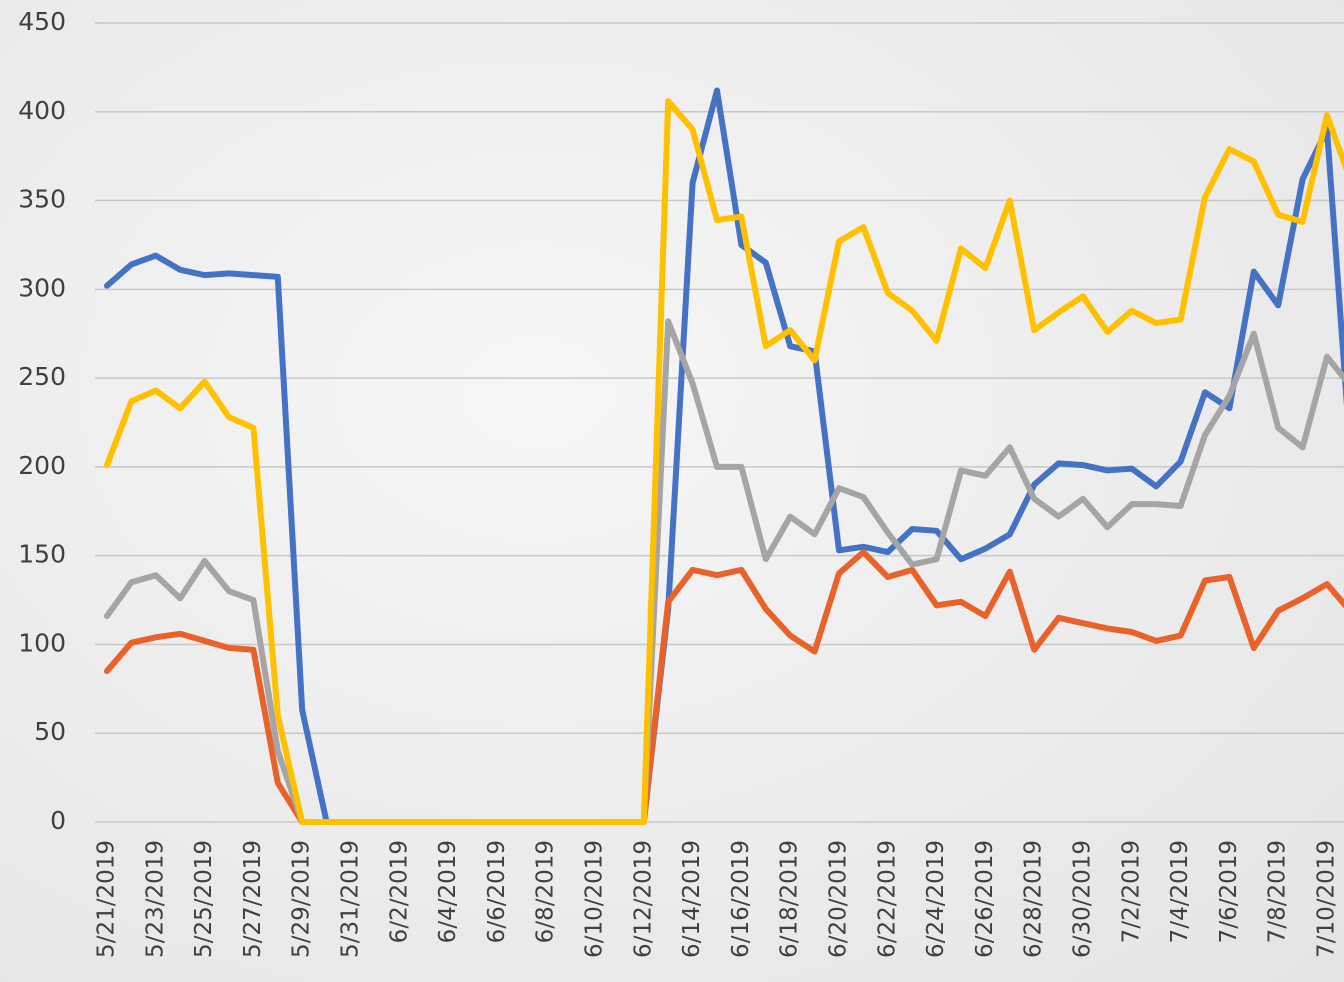 Image resolution: width=1344 pixels, height=982 pixels. Describe the element at coordinates (204, 899) in the screenshot. I see `x-tick-label: 5/25/2019` at that location.